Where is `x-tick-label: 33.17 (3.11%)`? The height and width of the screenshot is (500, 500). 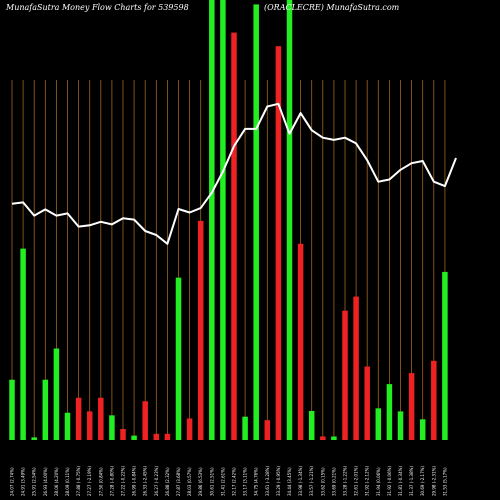
x-tick-label: 33.17 (3.11%) is located at coordinates (245, 481).